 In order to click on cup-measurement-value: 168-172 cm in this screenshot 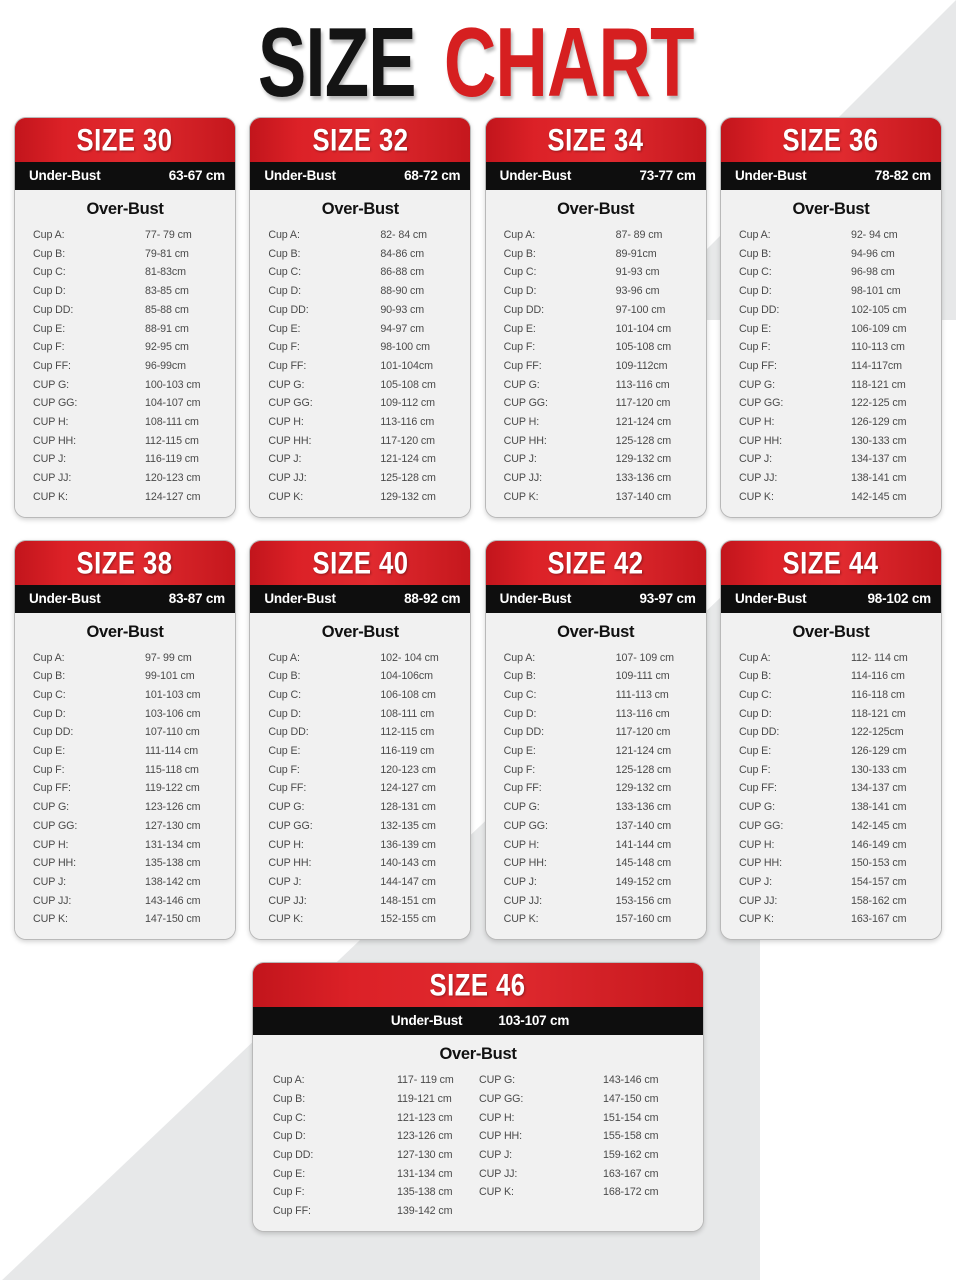, I will do `click(631, 1192)`.